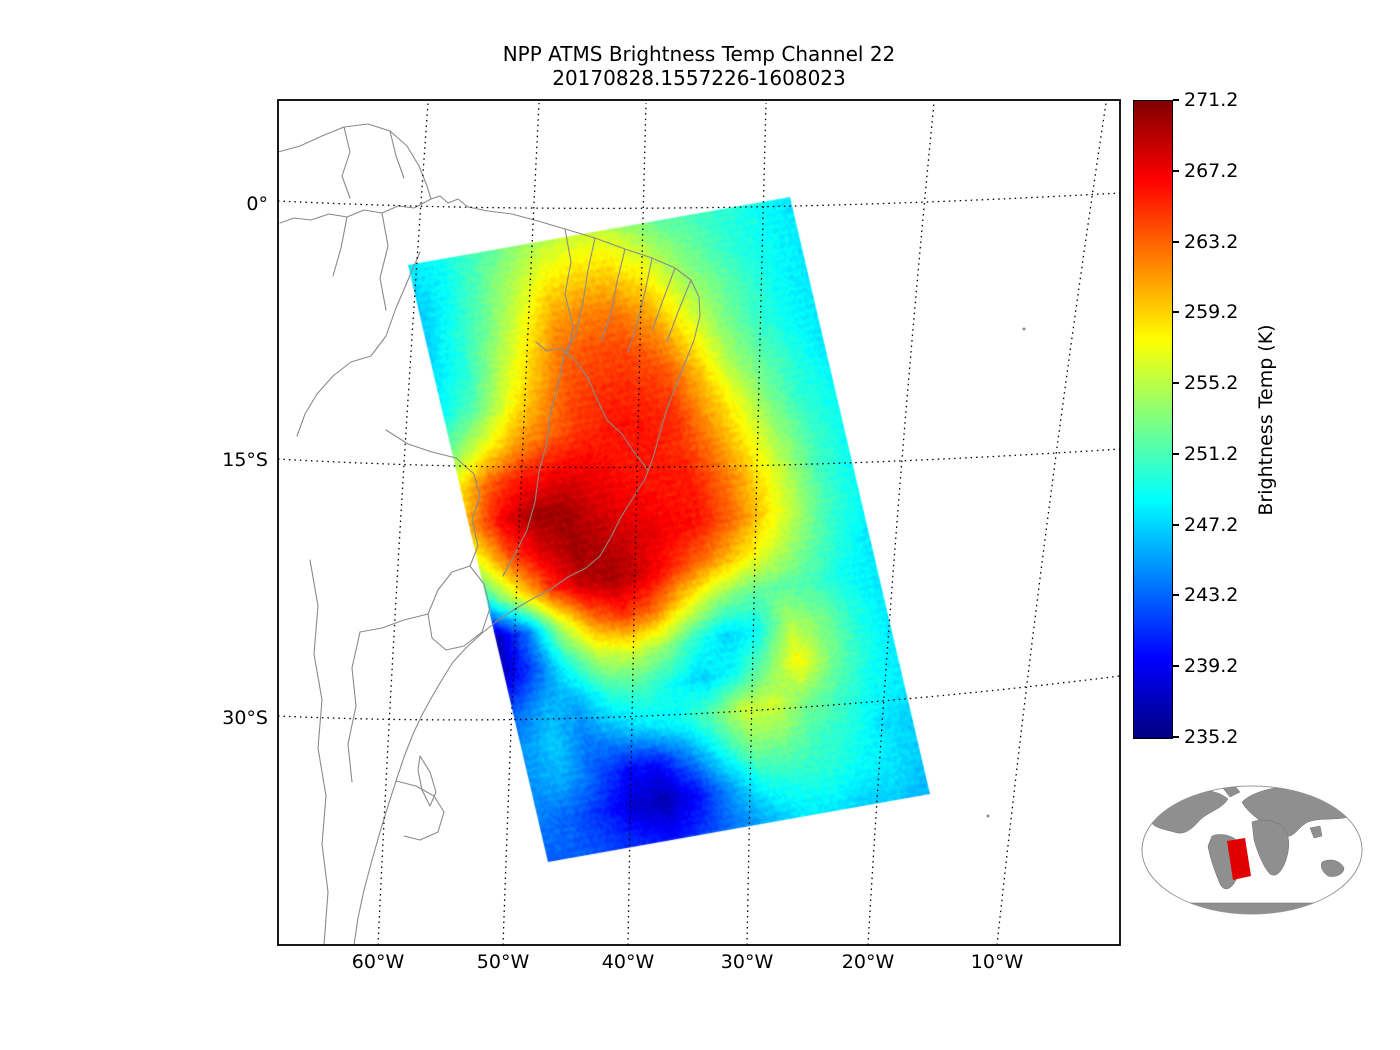  Describe the element at coordinates (699, 458) in the screenshot. I see `graticule-parallel-15s` at that location.